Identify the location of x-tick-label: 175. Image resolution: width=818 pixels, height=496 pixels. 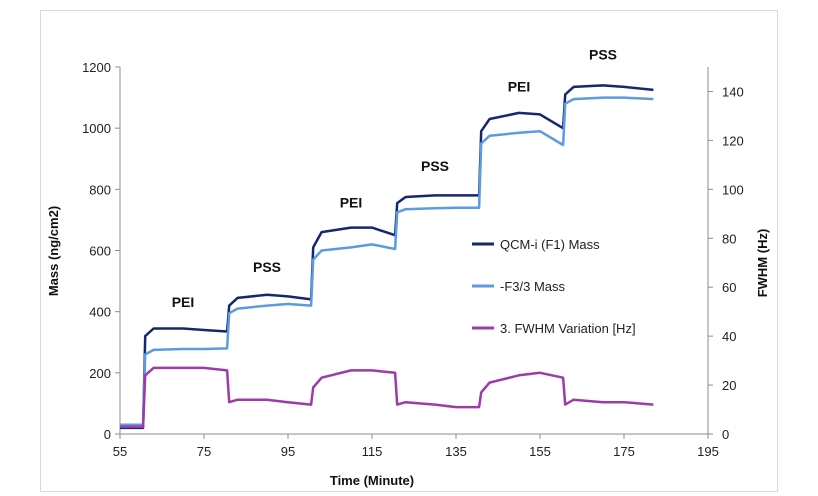
(624, 451).